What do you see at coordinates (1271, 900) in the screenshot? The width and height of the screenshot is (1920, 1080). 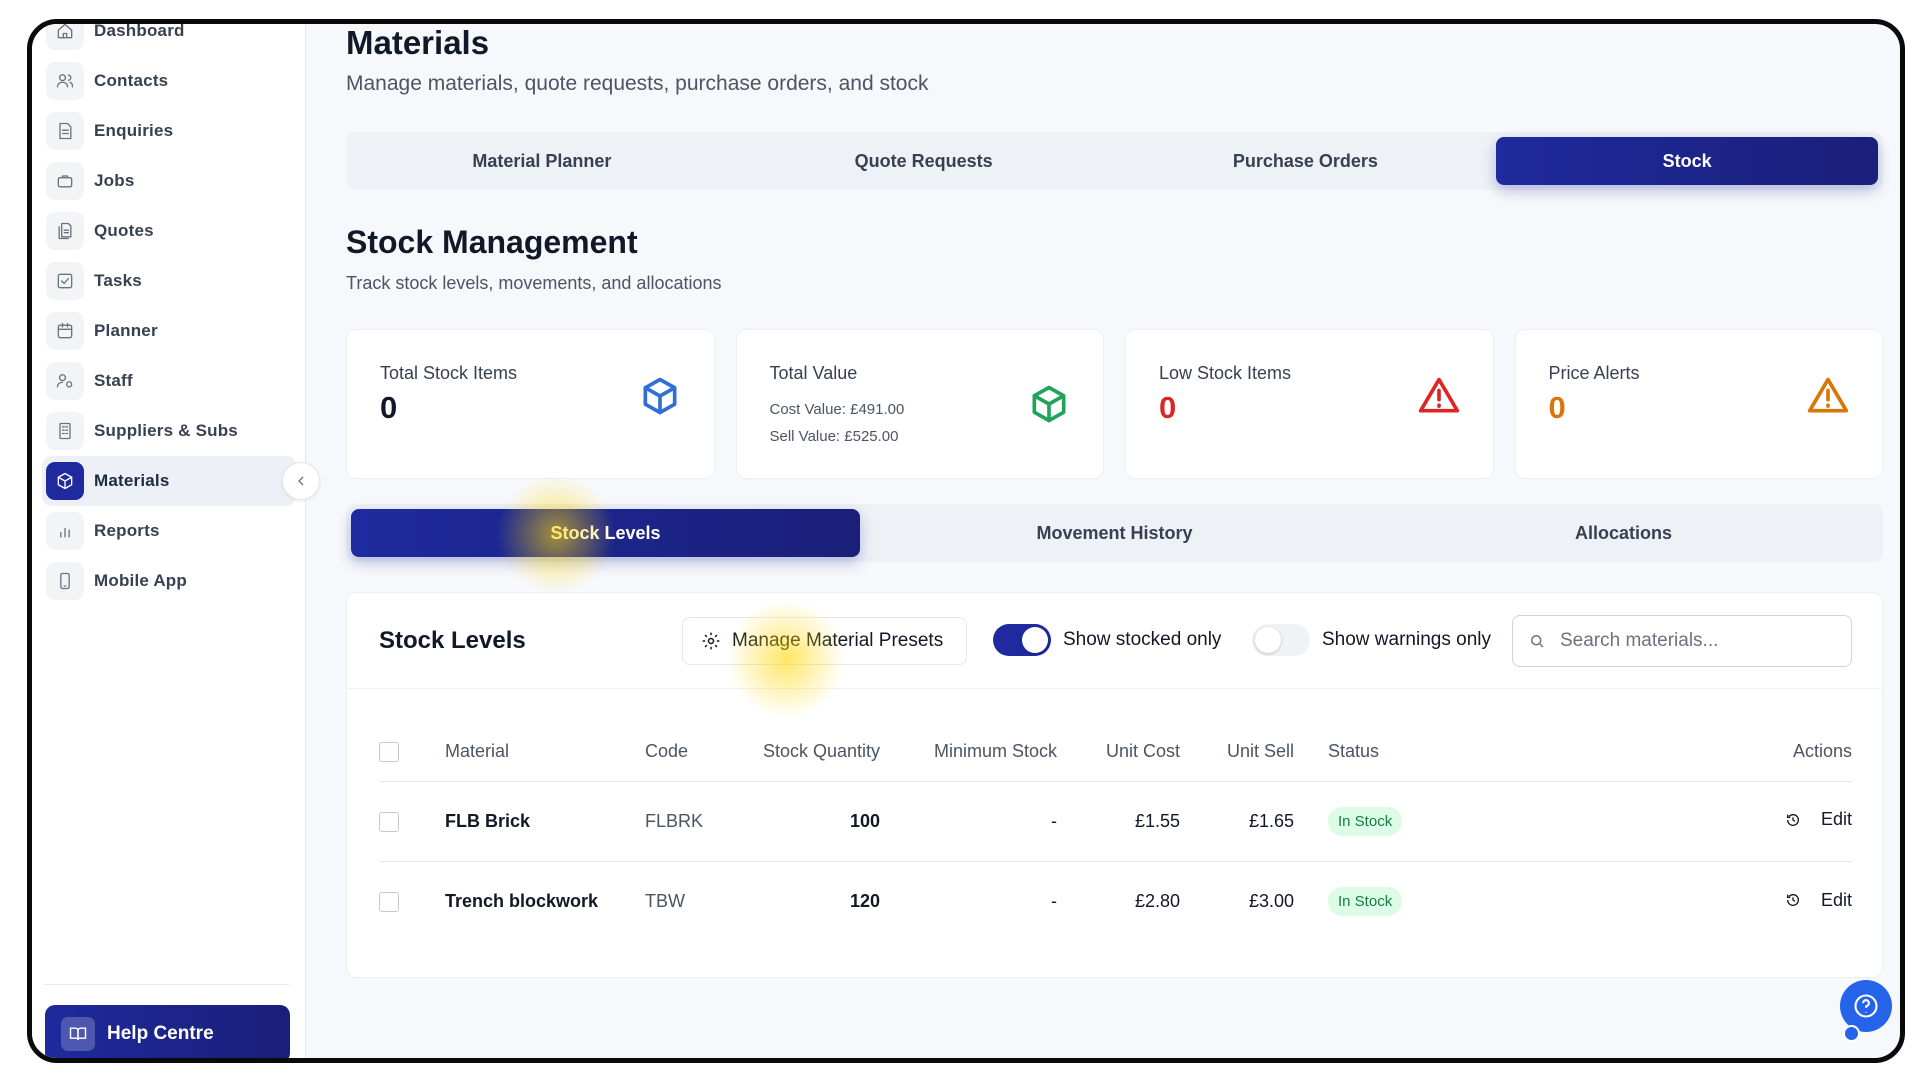 I see `unit-sell: £3.00` at bounding box center [1271, 900].